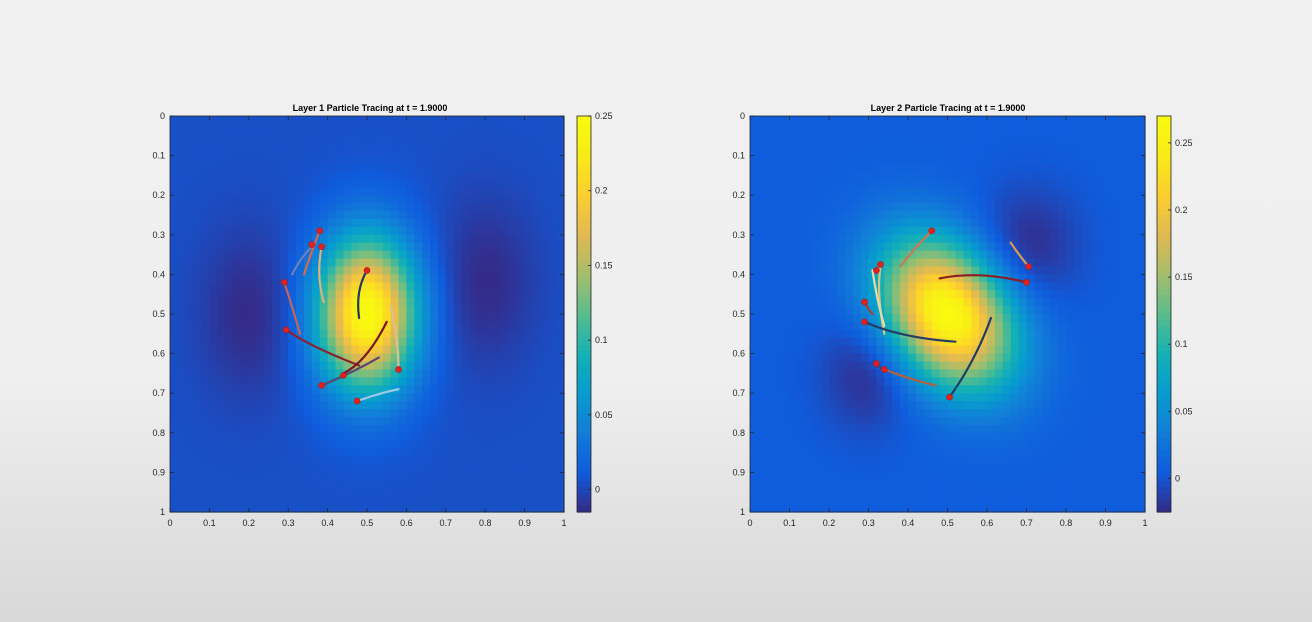 The image size is (1312, 622). I want to click on x-tick-label: 0.4, so click(327, 523).